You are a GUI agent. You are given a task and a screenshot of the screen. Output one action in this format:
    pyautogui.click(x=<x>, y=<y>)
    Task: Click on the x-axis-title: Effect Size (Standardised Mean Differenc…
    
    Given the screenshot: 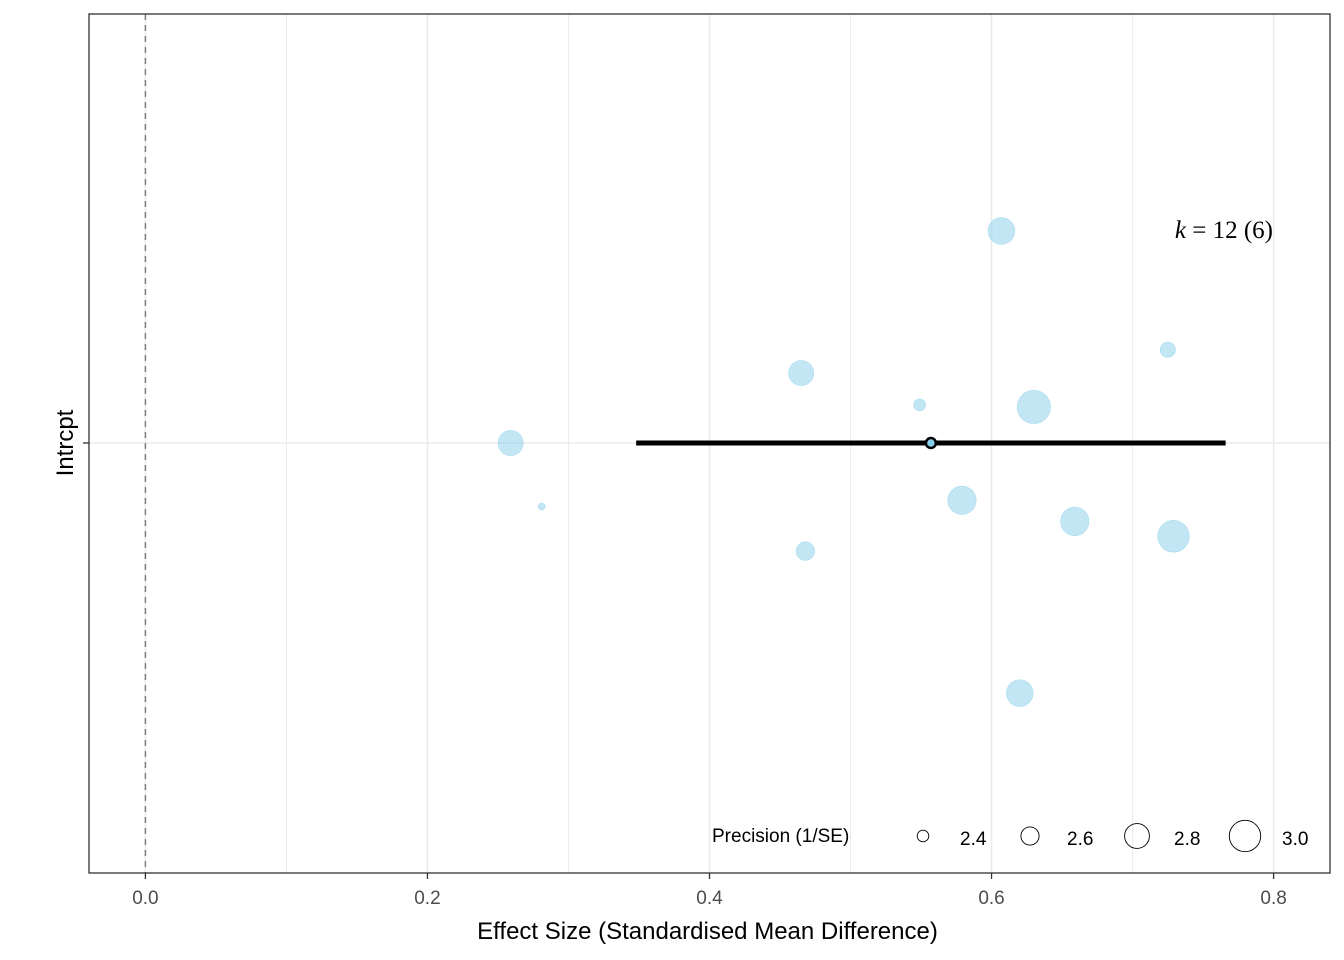 What is the action you would take?
    pyautogui.click(x=707, y=931)
    